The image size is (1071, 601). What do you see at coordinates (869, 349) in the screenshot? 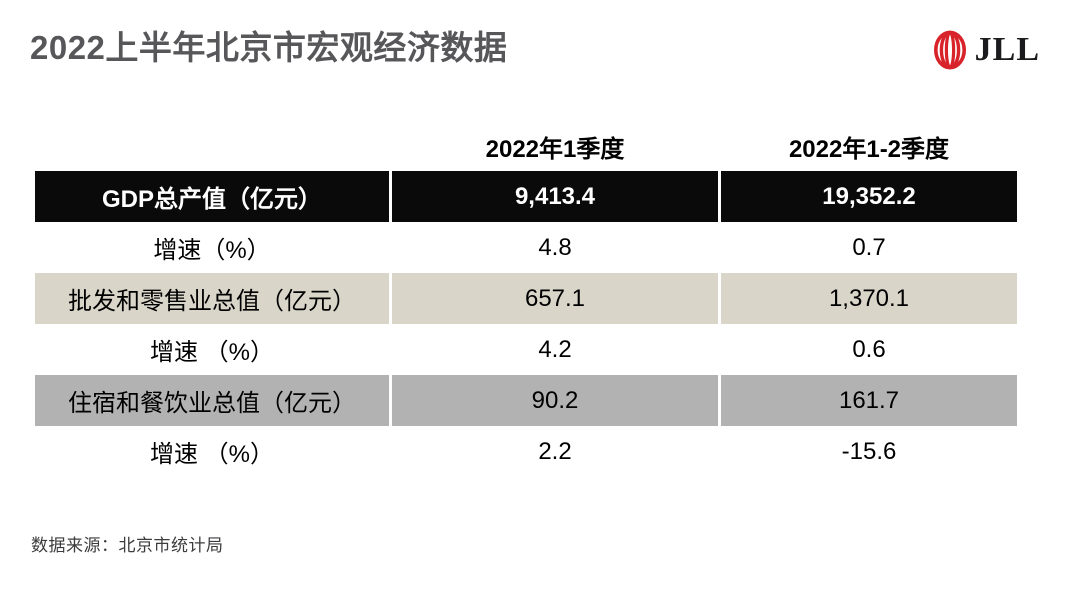
I see `value-q1-2: 0.6` at bounding box center [869, 349].